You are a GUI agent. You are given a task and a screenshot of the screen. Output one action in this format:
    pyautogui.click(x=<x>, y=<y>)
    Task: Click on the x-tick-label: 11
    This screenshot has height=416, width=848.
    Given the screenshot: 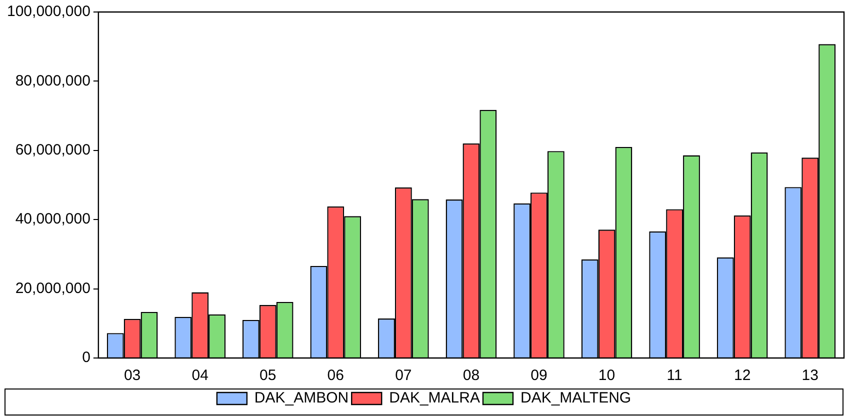 What is the action you would take?
    pyautogui.click(x=674, y=375)
    